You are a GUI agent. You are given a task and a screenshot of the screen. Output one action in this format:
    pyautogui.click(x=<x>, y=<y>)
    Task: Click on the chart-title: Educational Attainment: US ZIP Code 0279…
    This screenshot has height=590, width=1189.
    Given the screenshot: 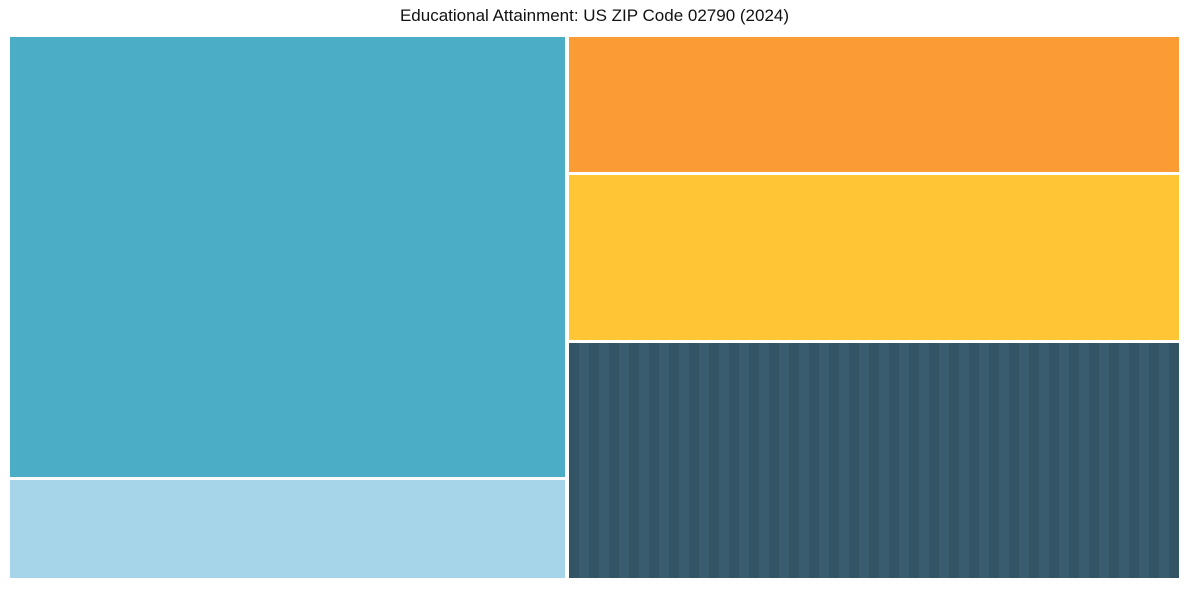 What is the action you would take?
    pyautogui.click(x=594, y=15)
    